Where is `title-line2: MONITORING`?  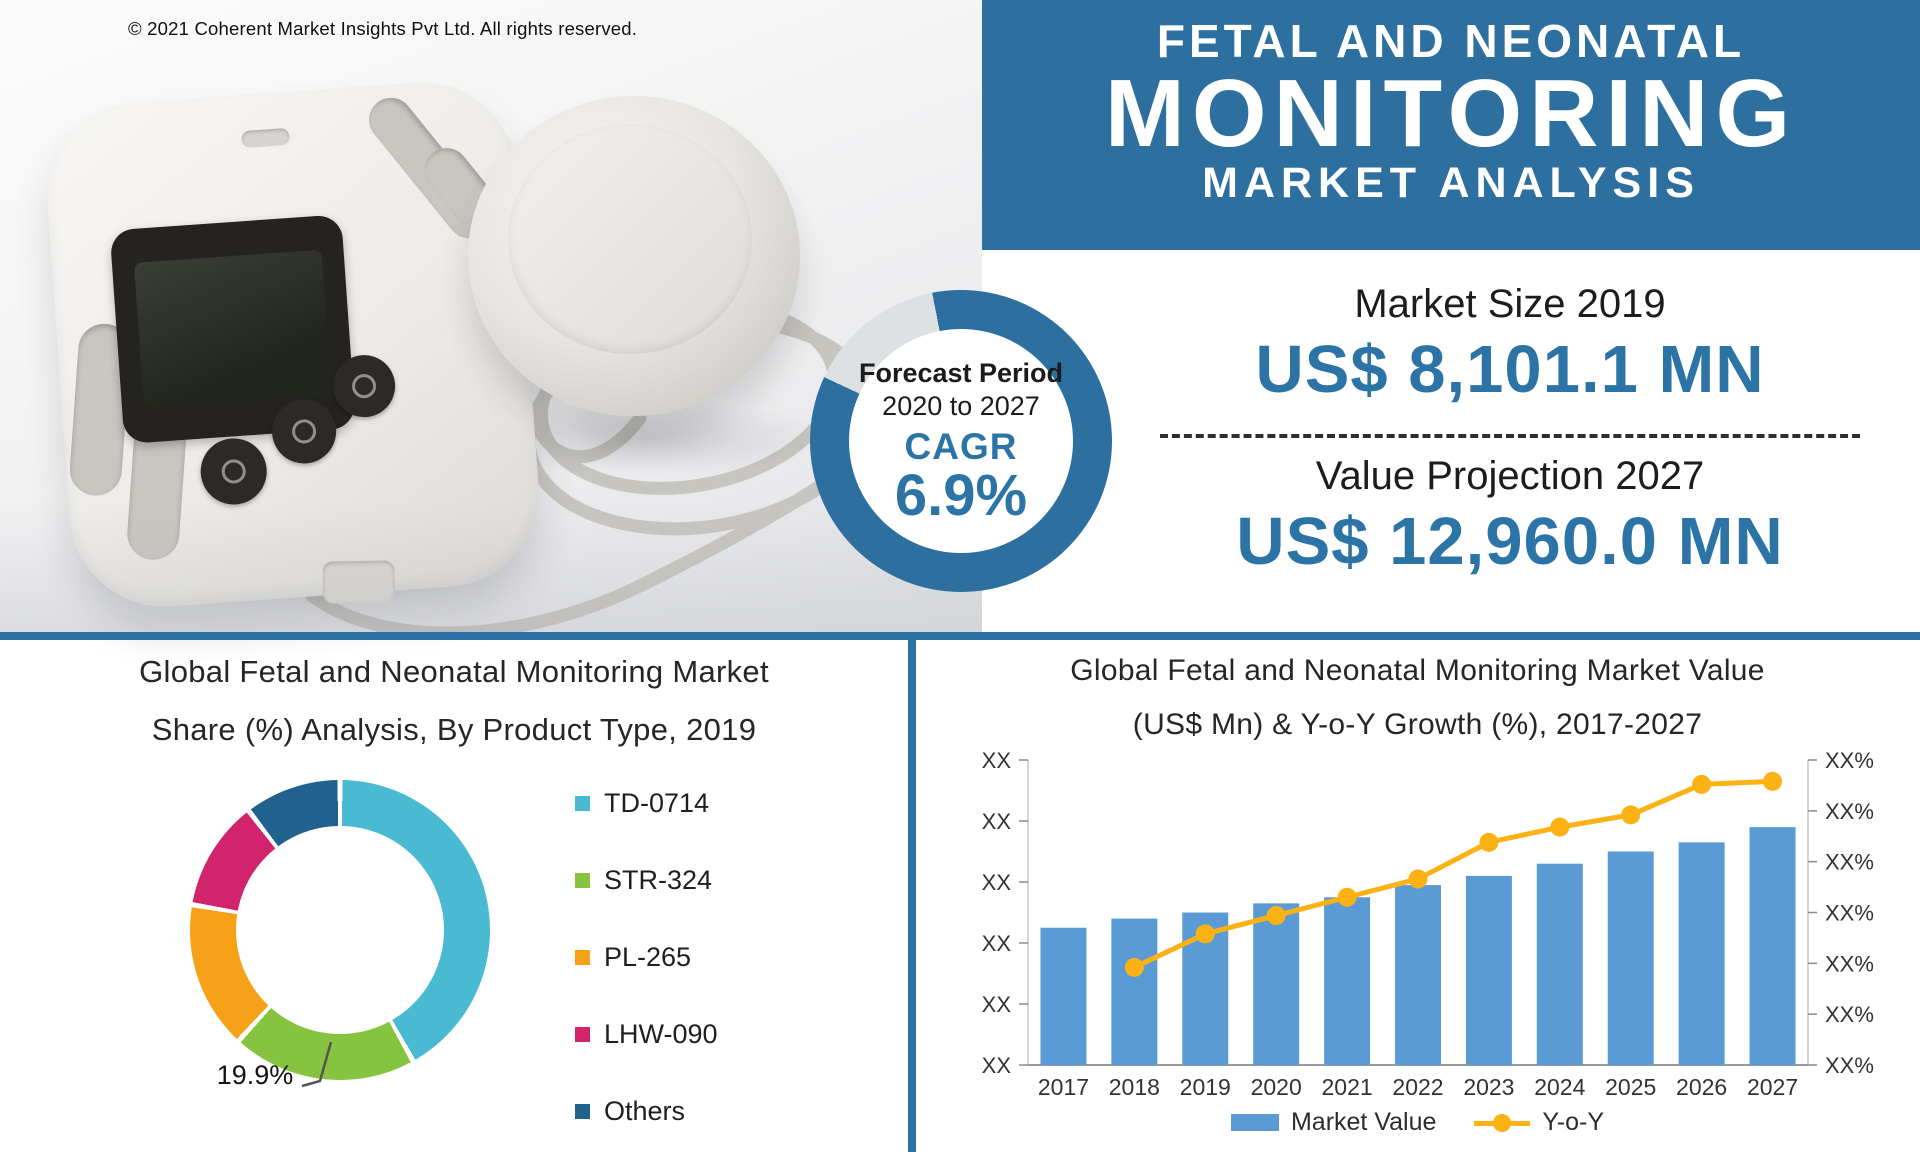 title-line2: MONITORING is located at coordinates (1451, 113).